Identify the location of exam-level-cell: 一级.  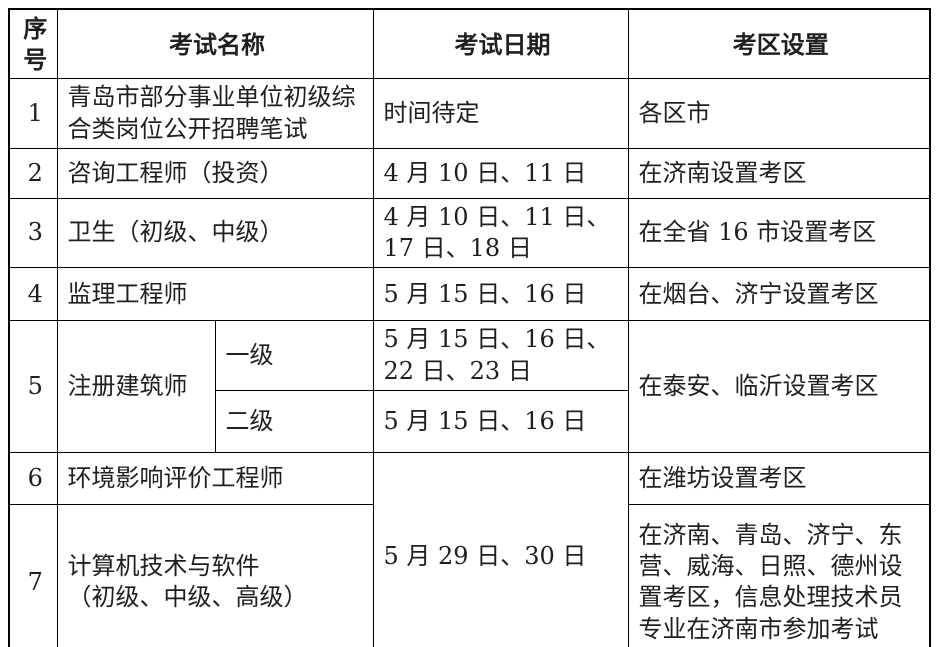
(294, 356).